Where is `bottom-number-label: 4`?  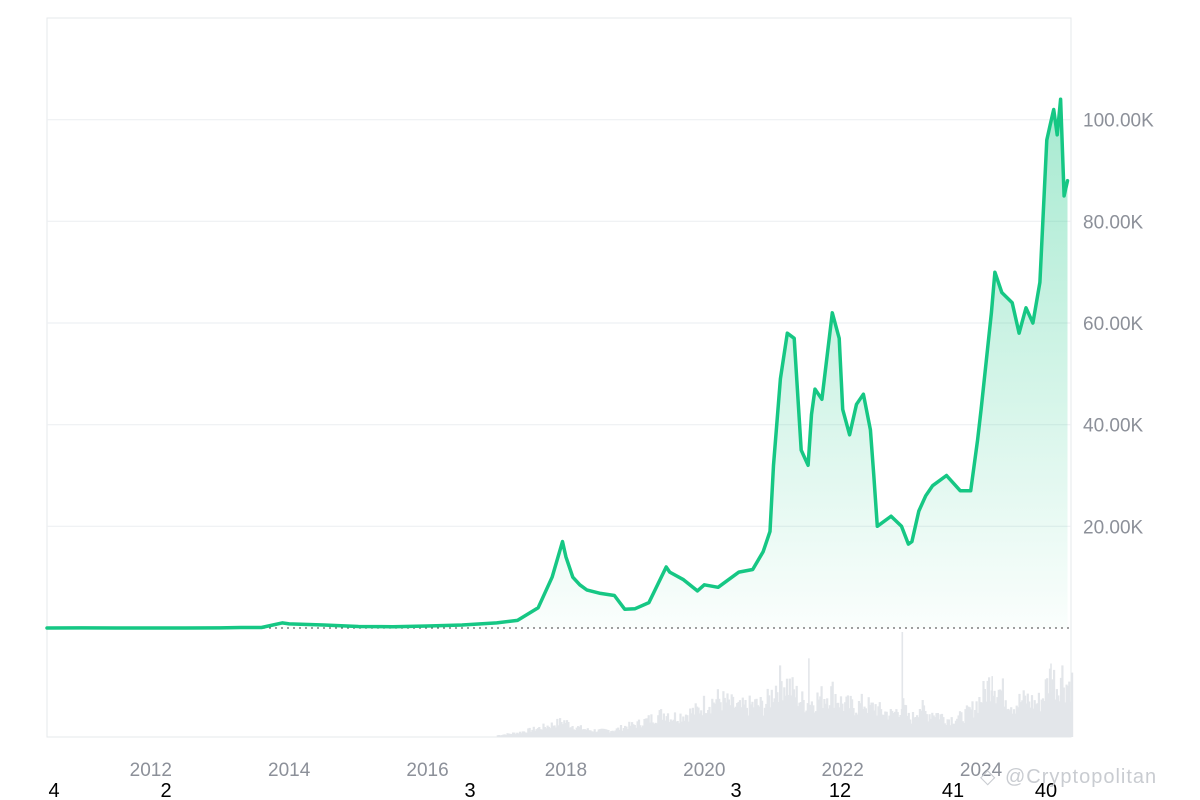
bottom-number-label: 4 is located at coordinates (53, 790).